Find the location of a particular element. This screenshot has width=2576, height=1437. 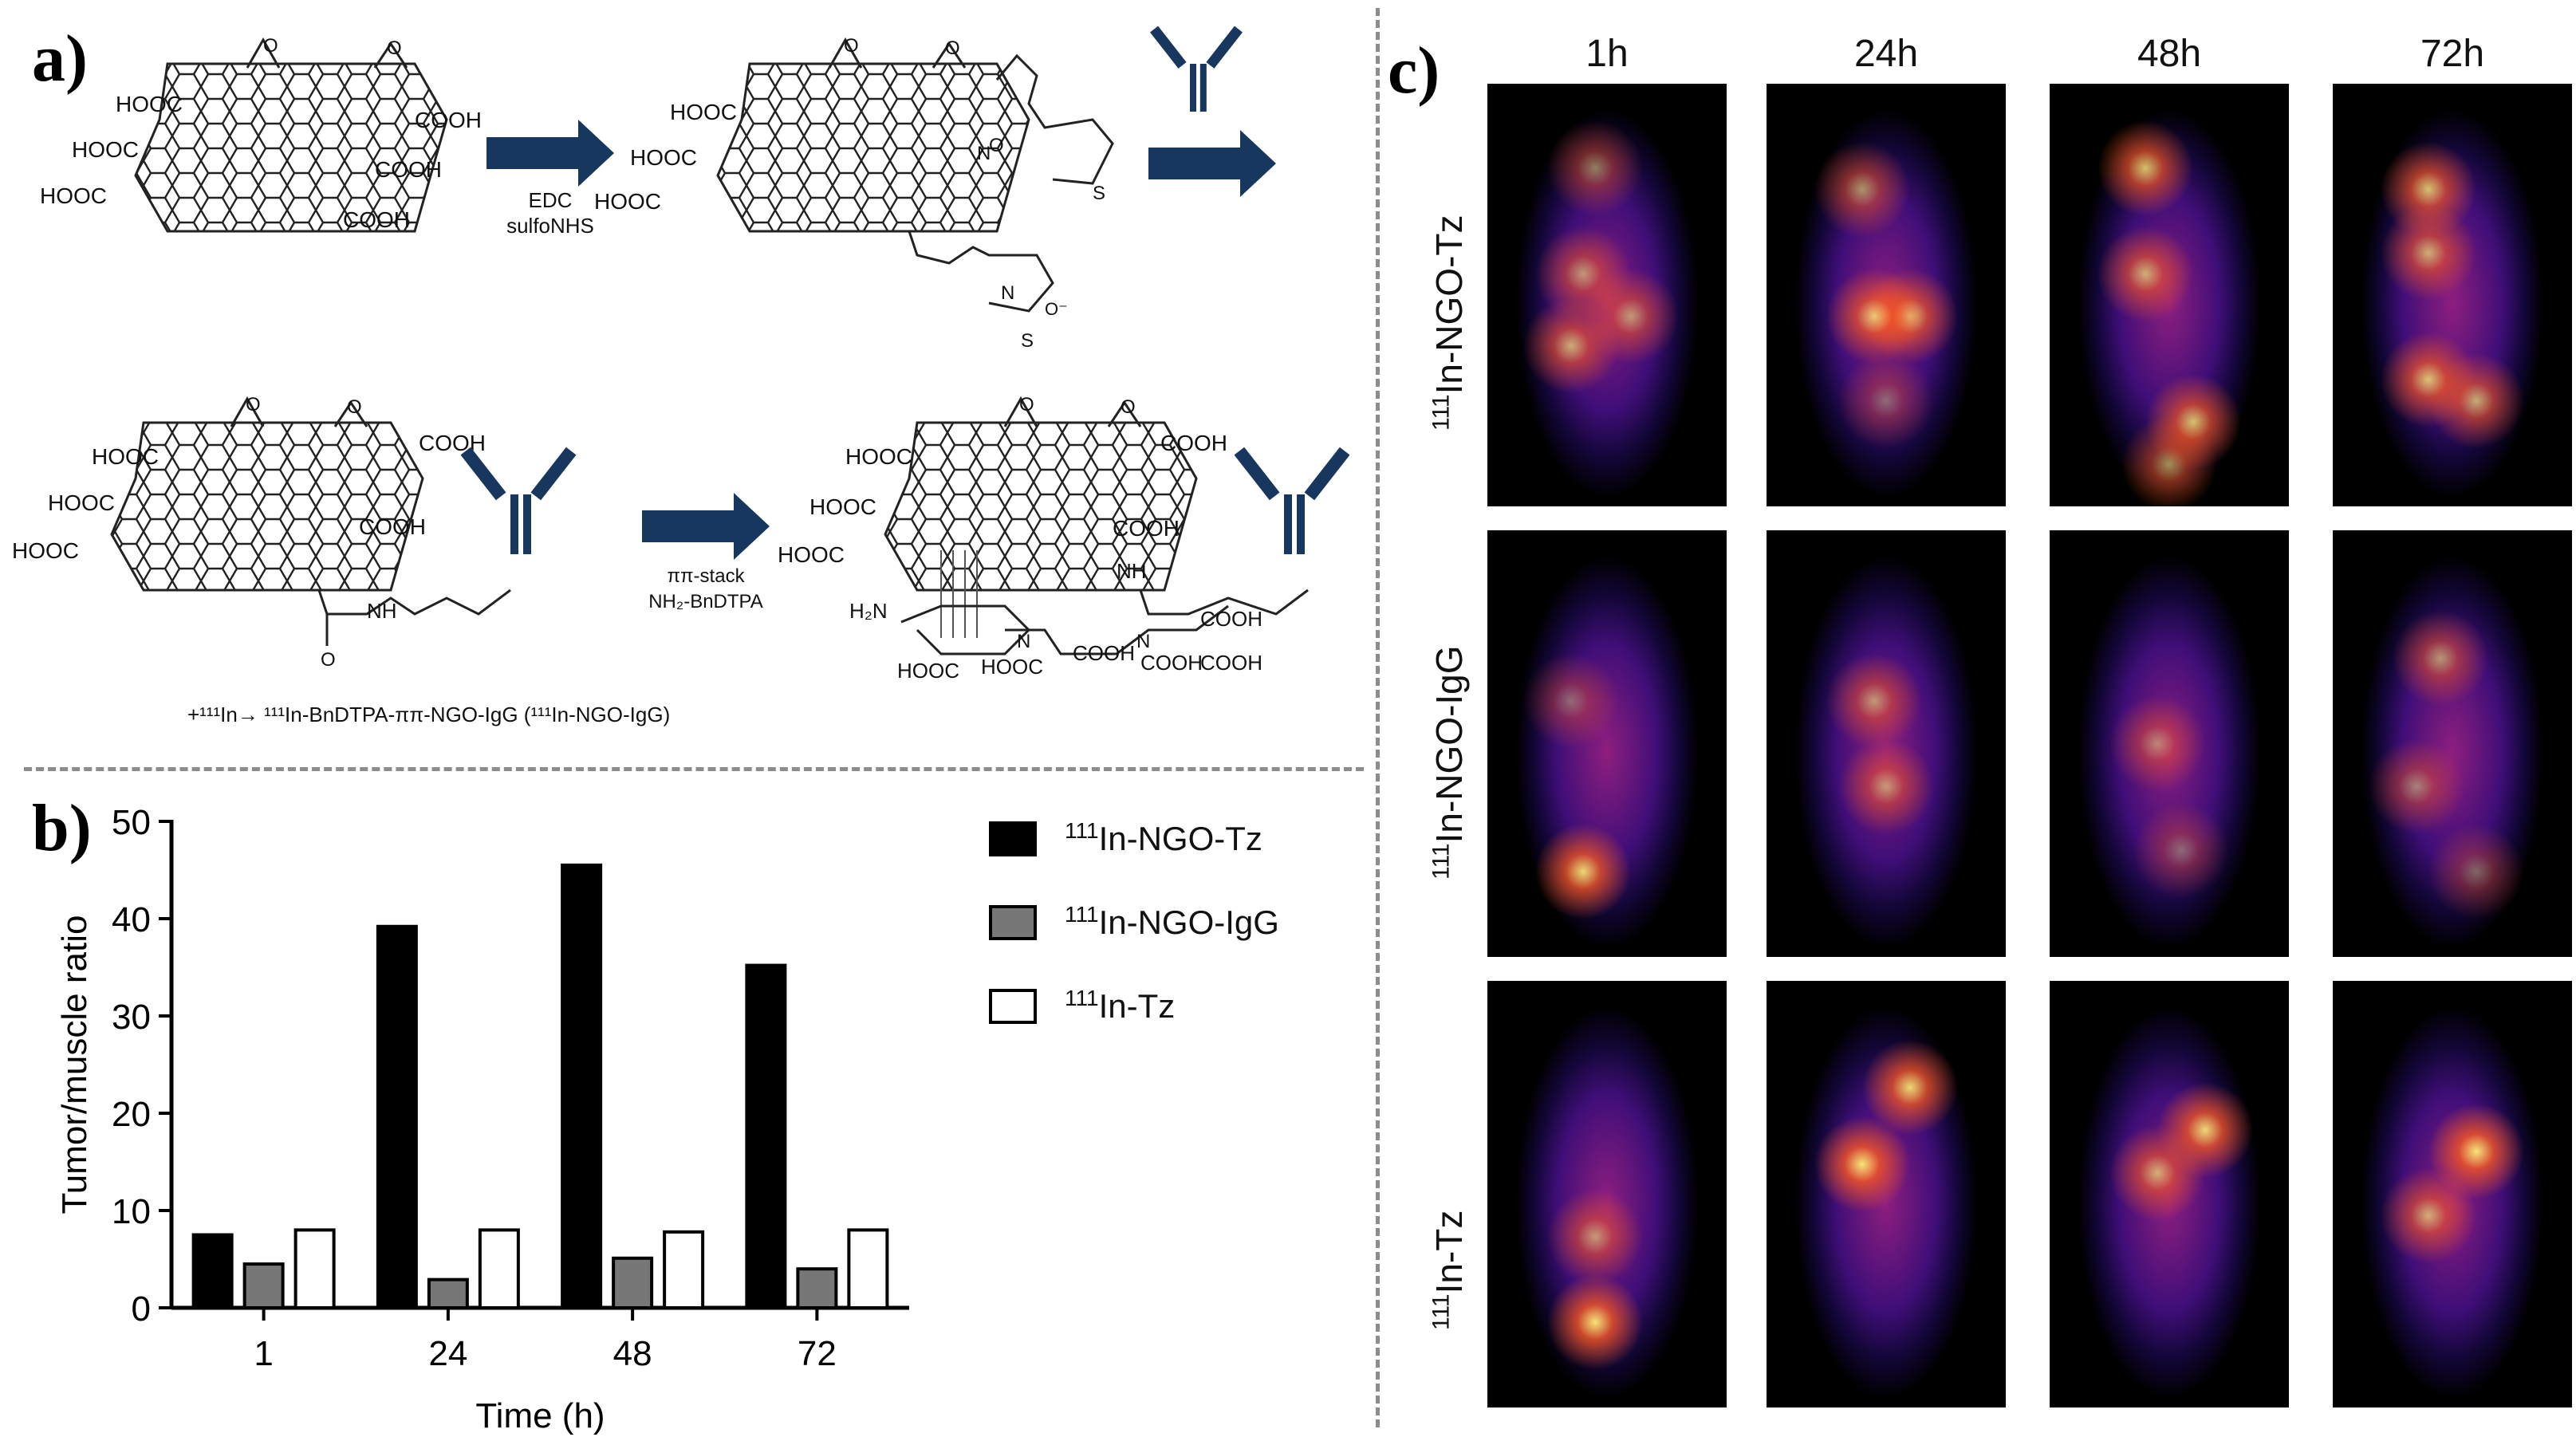

svg-text: H₂N is located at coordinates (868, 611).